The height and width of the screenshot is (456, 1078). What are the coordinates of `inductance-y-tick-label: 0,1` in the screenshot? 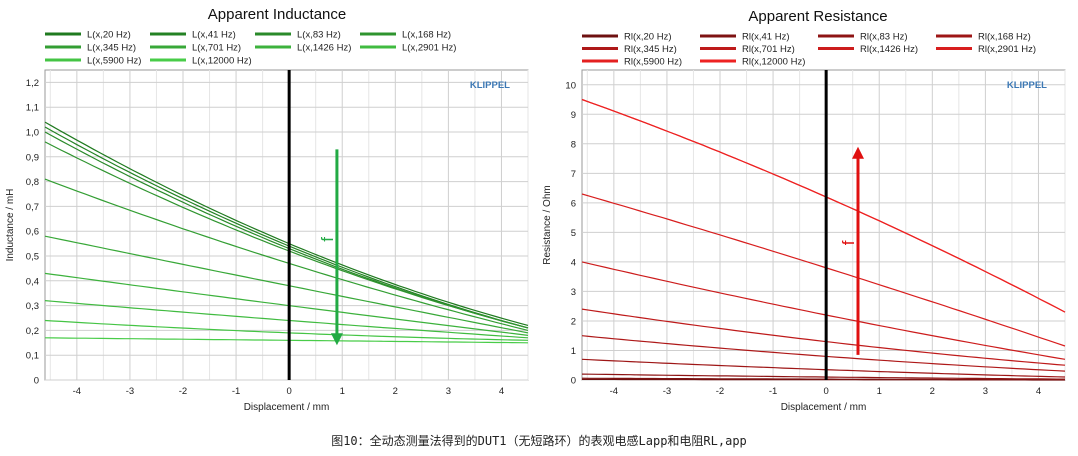 It's located at (32, 356).